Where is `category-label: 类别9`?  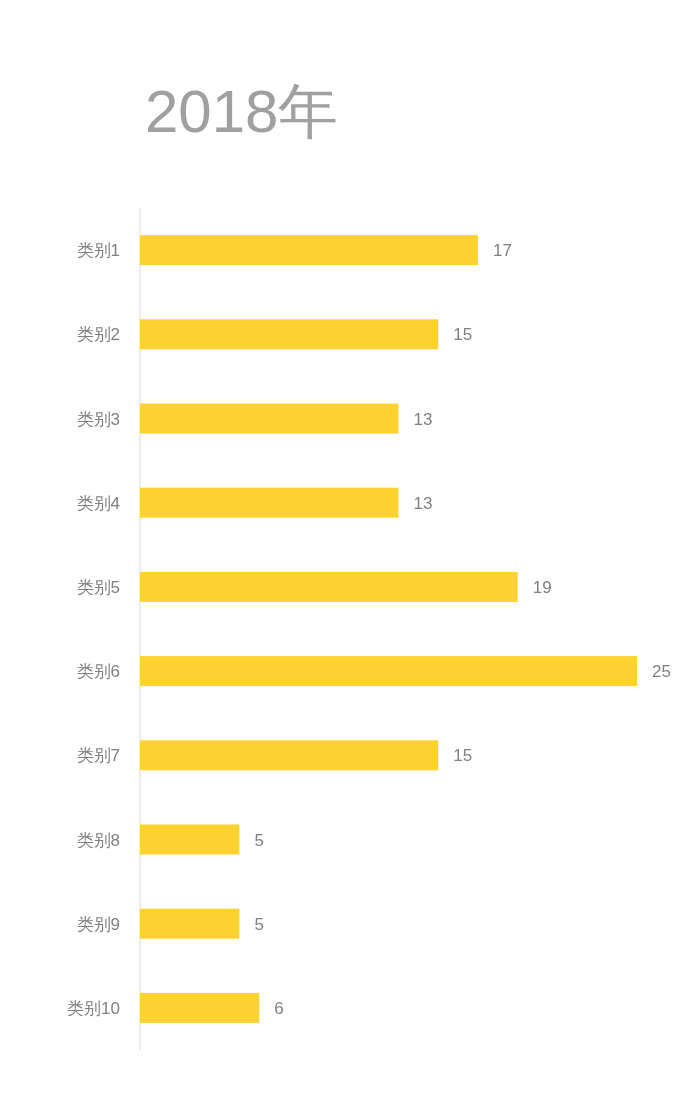 category-label: 类别9 is located at coordinates (98, 924).